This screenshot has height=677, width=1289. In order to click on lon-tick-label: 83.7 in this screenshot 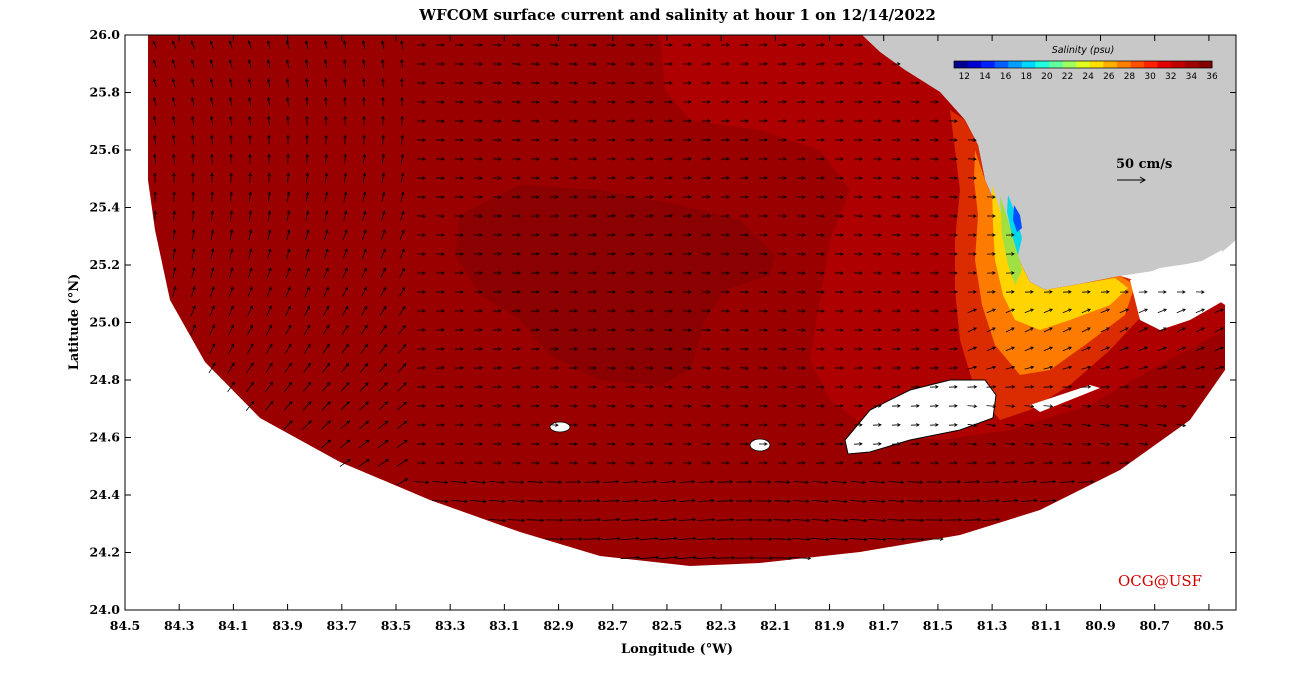, I will do `click(342, 625)`.